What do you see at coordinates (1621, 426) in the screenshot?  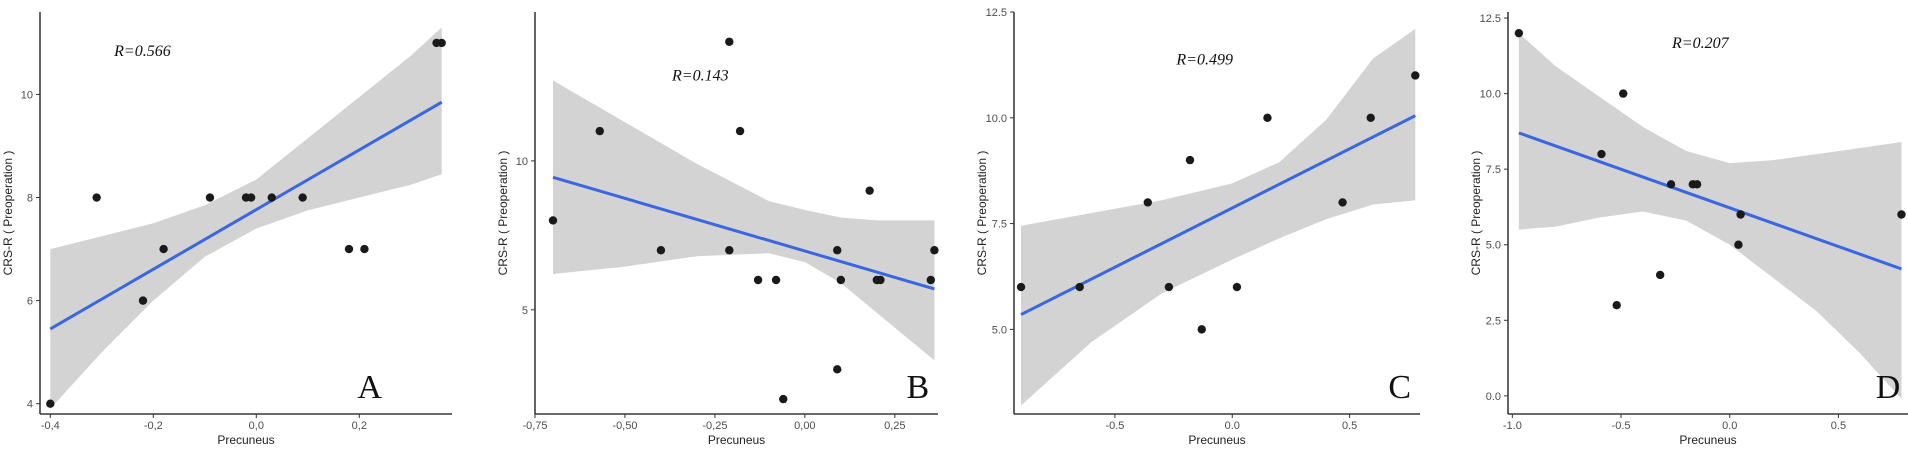 I see `panel-d-x-tick-label-2: -0.5` at bounding box center [1621, 426].